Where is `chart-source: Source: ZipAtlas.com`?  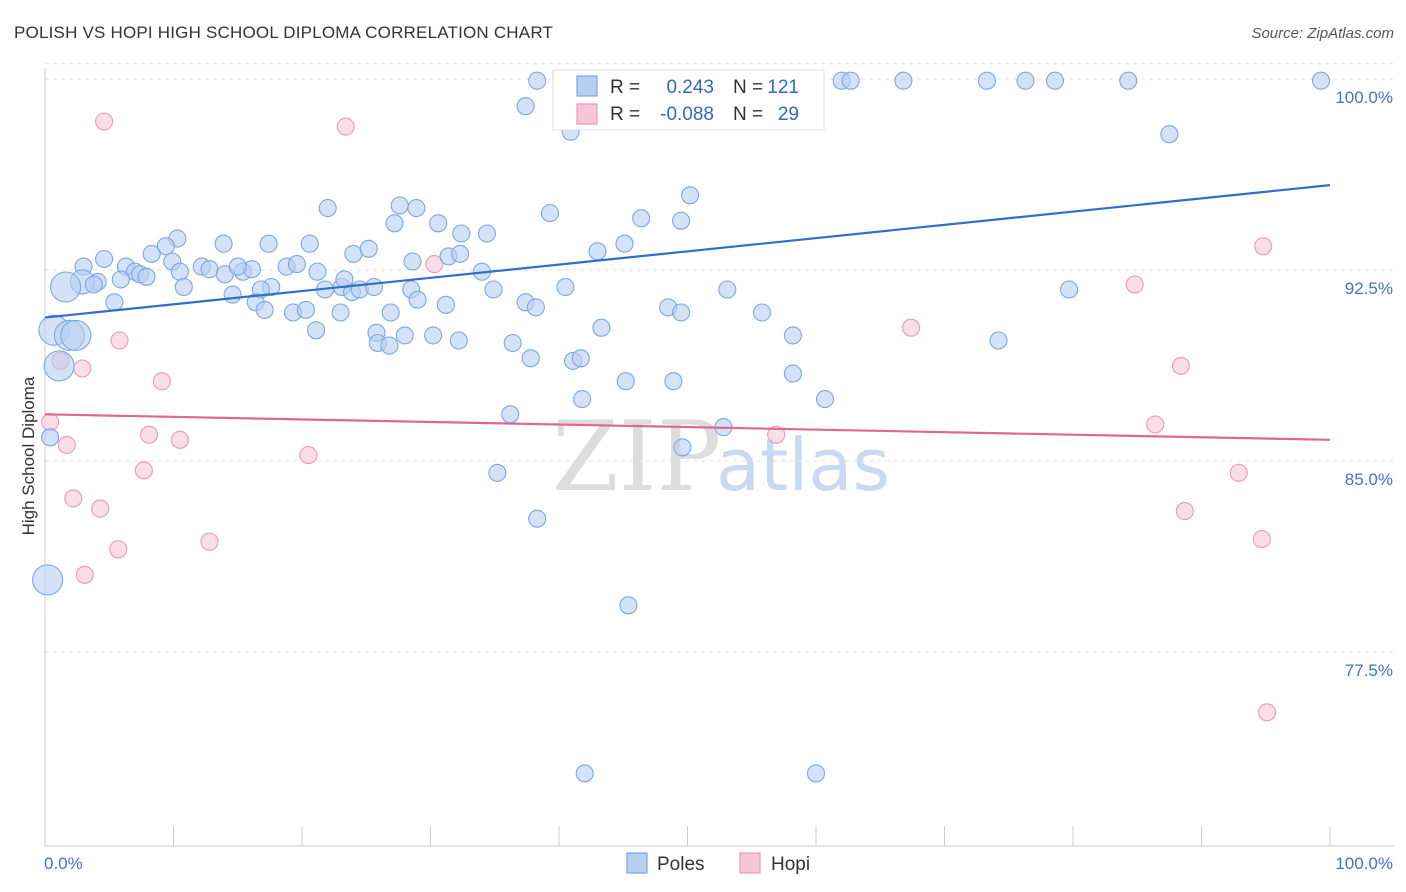
chart-source: Source: ZipAtlas.com is located at coordinates (1322, 33).